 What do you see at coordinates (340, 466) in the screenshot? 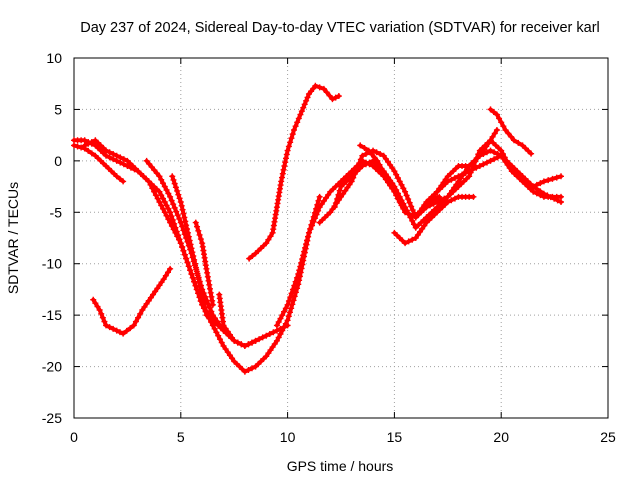
I see `x-axis-label: GPS time / hours` at bounding box center [340, 466].